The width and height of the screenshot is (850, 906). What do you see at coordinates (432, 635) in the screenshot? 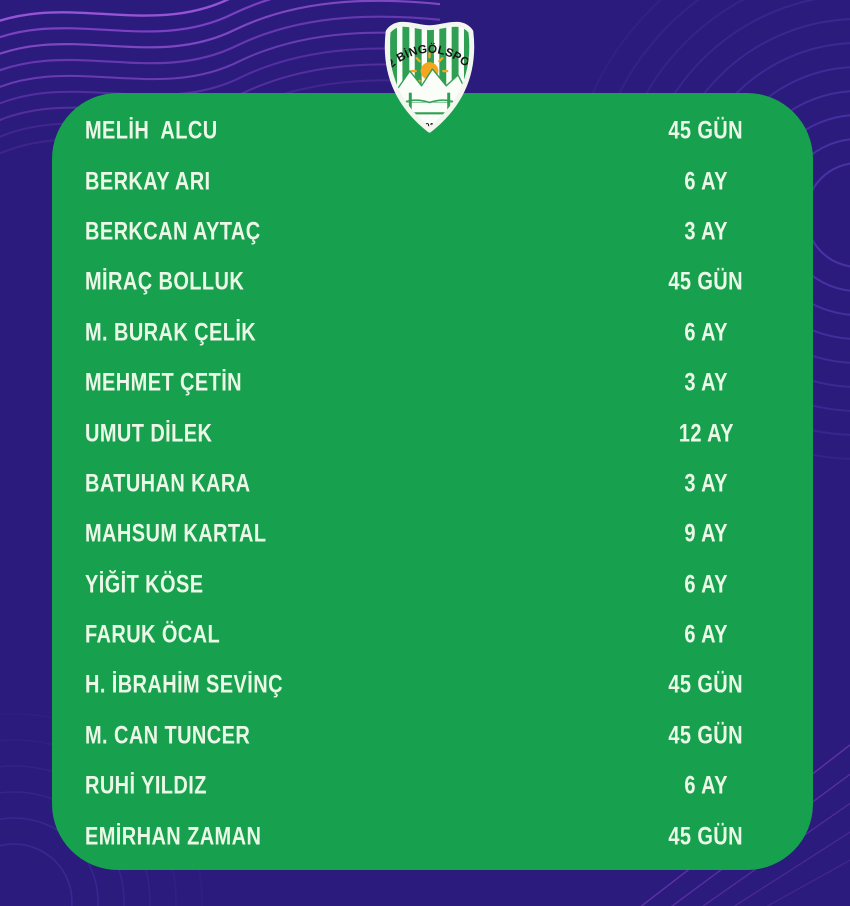
I see `player-row: FARUK ÖCAL 6 AY` at bounding box center [432, 635].